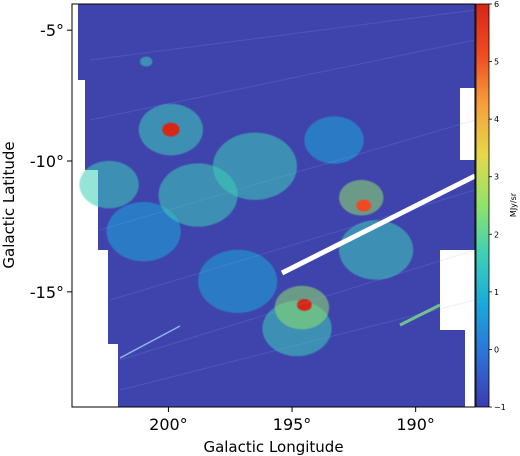 The image size is (520, 456). Describe the element at coordinates (273, 447) in the screenshot. I see `x-axis-label: Galactic Longitude` at that location.